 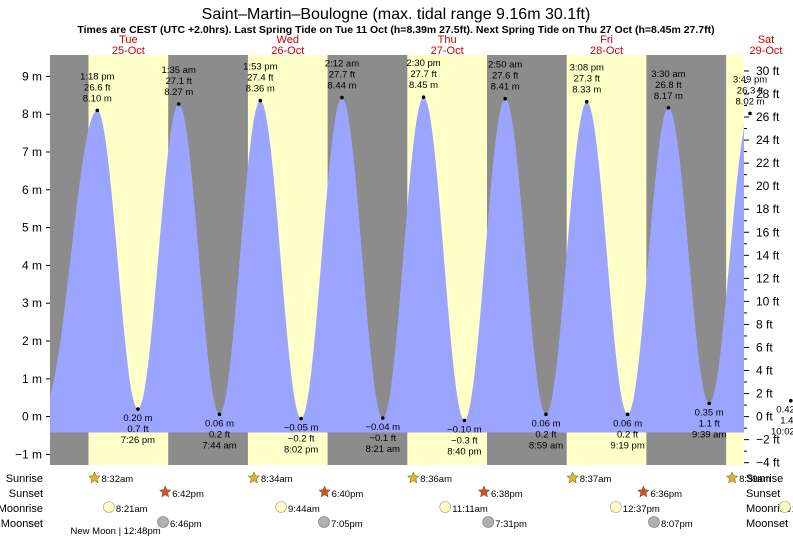 What do you see at coordinates (606, 51) in the screenshot?
I see `day-date-3: 28-Oct` at bounding box center [606, 51].